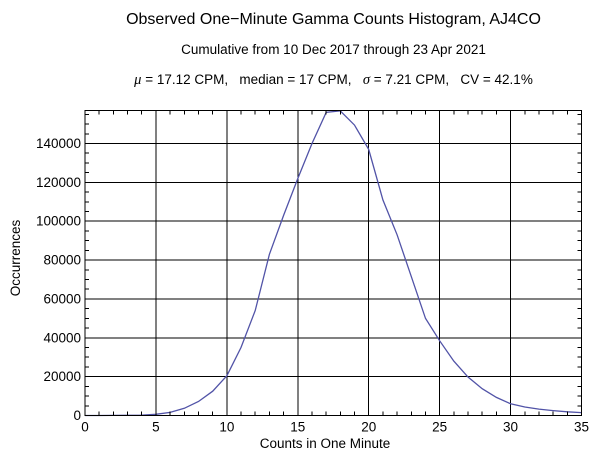 The image size is (600, 475). What do you see at coordinates (62, 337) in the screenshot?
I see `y-tick-label: 40000` at bounding box center [62, 337].